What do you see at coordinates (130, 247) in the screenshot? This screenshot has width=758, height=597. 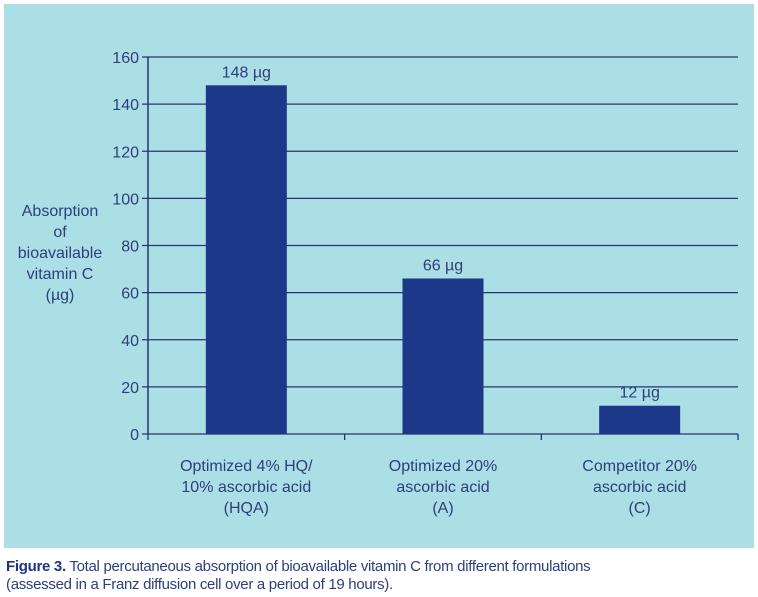 I see `y-tick-label: 80` at bounding box center [130, 247].